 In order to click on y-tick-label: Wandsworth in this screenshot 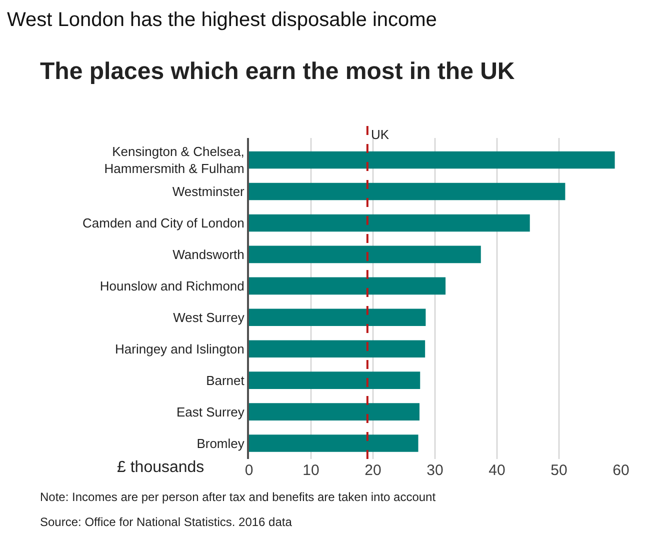, I will do `click(208, 254)`.